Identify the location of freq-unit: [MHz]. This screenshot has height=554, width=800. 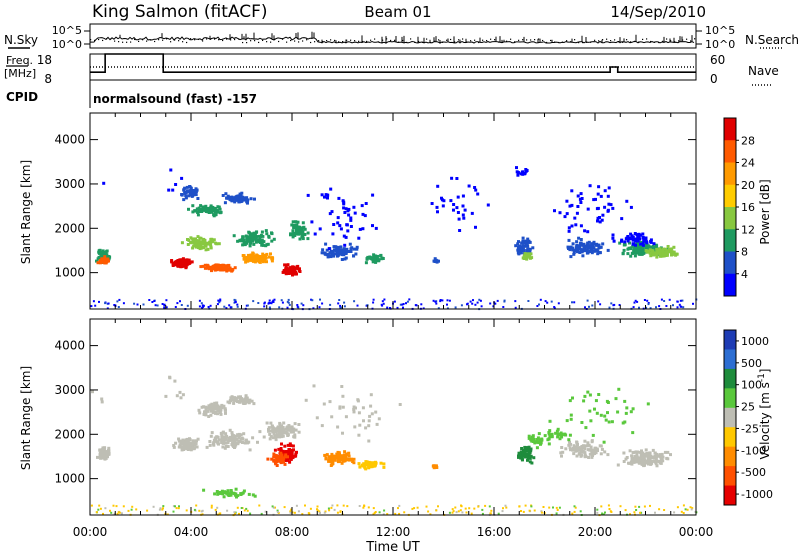
(20, 73).